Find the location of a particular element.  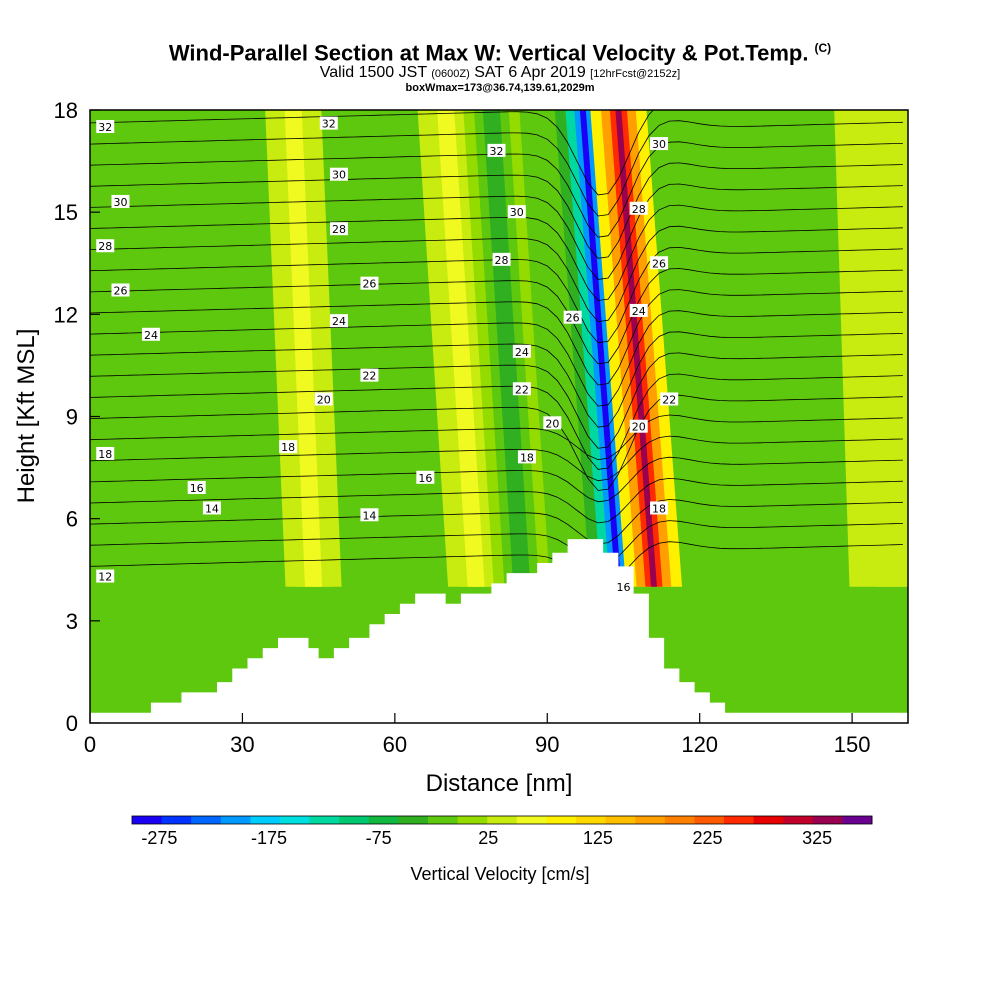

x-tick-label: 60 is located at coordinates (395, 744).